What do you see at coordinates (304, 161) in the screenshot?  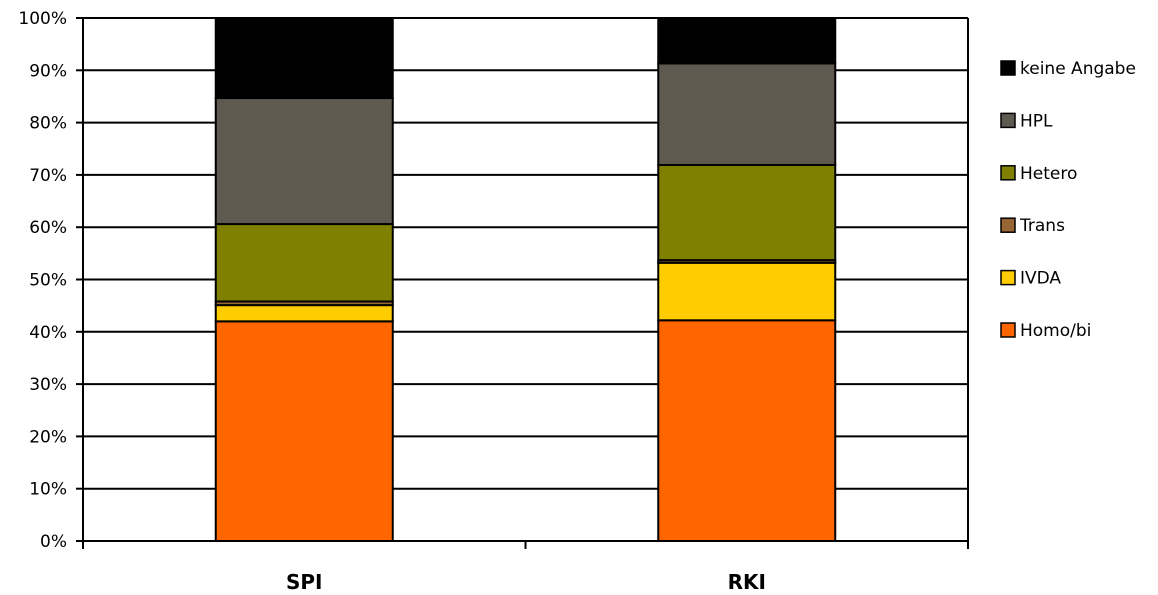 I see `bar-segment-spi-hpl` at bounding box center [304, 161].